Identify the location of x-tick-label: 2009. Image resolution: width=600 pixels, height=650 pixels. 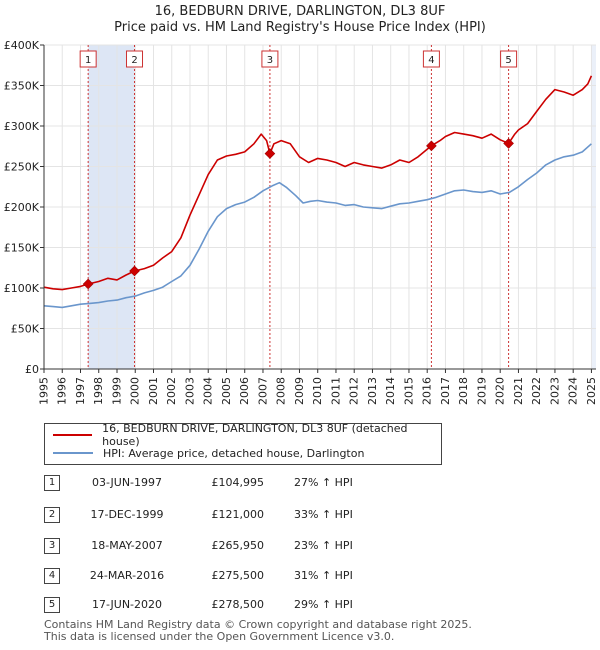
(299, 391).